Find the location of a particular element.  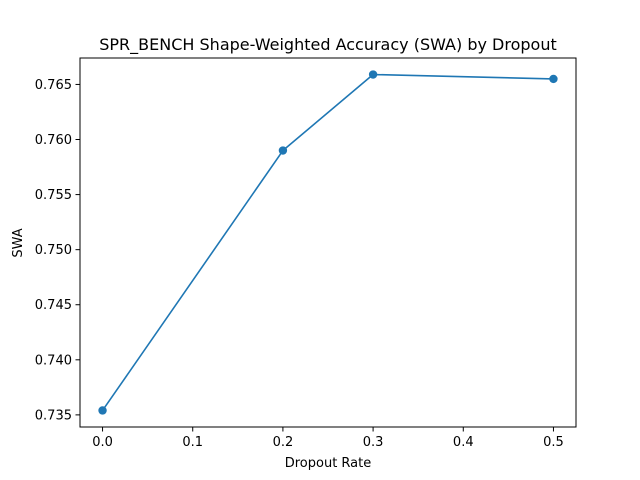

y-tick-label: 0.760 is located at coordinates (53, 140).